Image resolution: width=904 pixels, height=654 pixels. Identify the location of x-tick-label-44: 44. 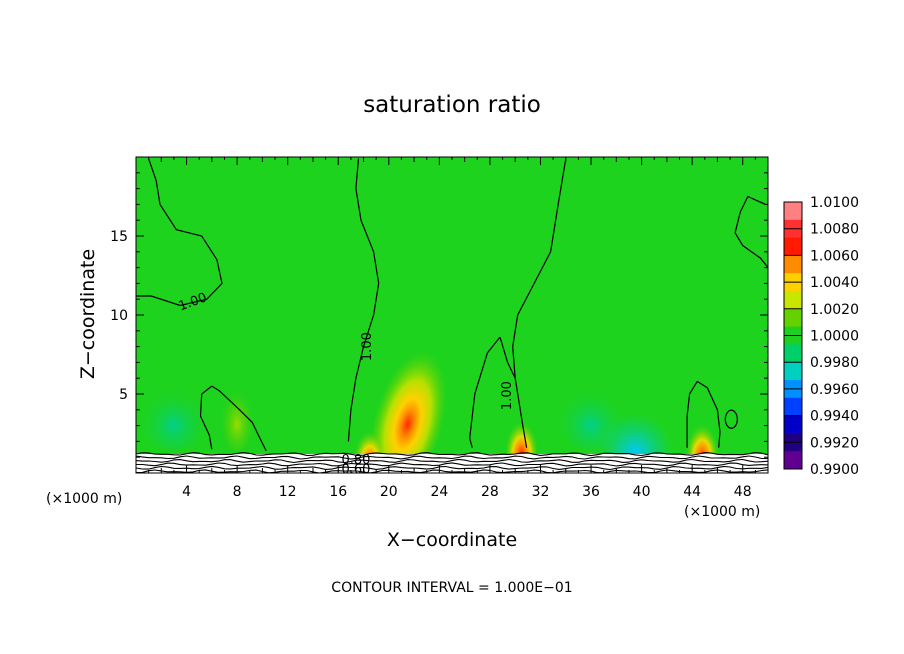
(692, 492).